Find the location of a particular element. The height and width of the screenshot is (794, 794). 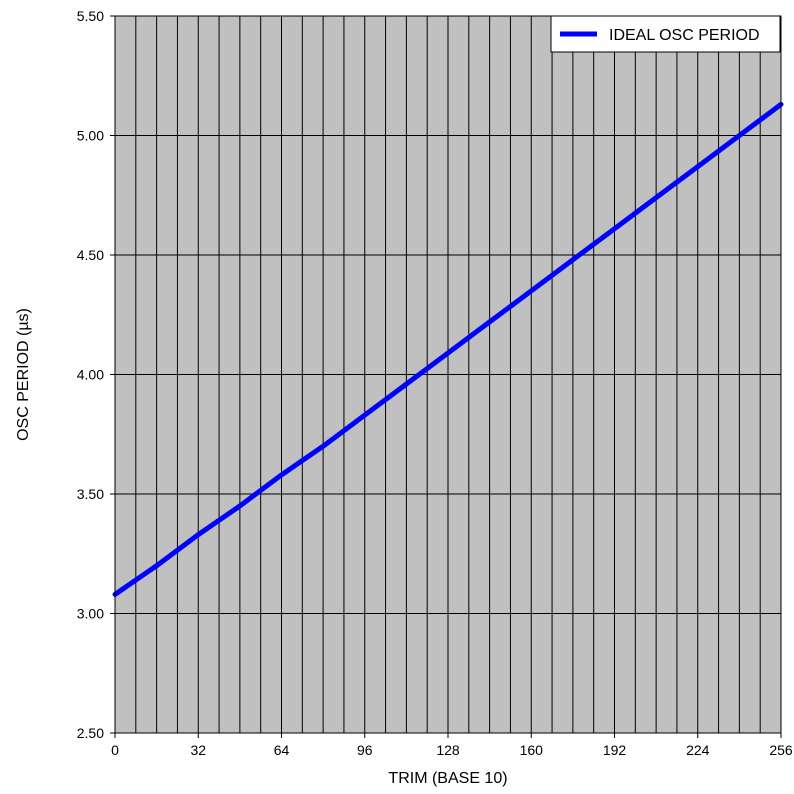

x-tick-label: 160 is located at coordinates (532, 750).